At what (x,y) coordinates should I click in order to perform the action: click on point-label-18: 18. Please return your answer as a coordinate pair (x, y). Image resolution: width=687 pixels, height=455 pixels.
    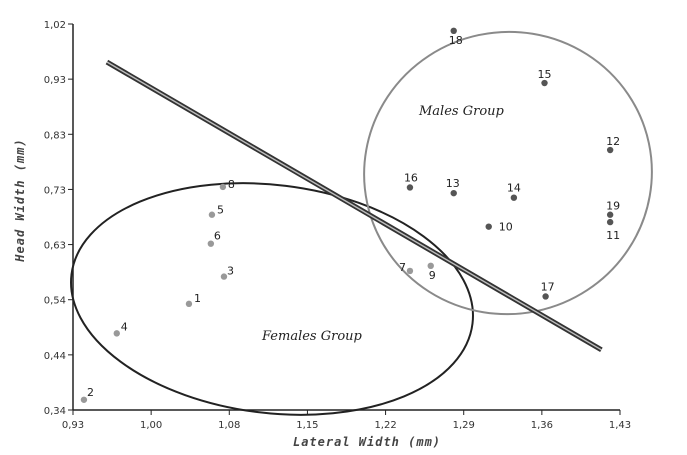
    Looking at the image, I should click on (456, 40).